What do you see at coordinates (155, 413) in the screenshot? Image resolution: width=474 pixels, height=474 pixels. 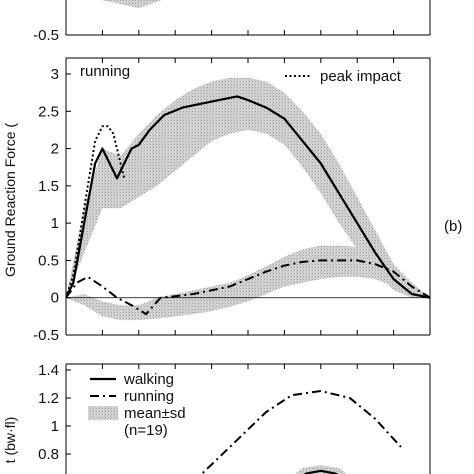 I see `legend-label-2: mean±sd` at bounding box center [155, 413].